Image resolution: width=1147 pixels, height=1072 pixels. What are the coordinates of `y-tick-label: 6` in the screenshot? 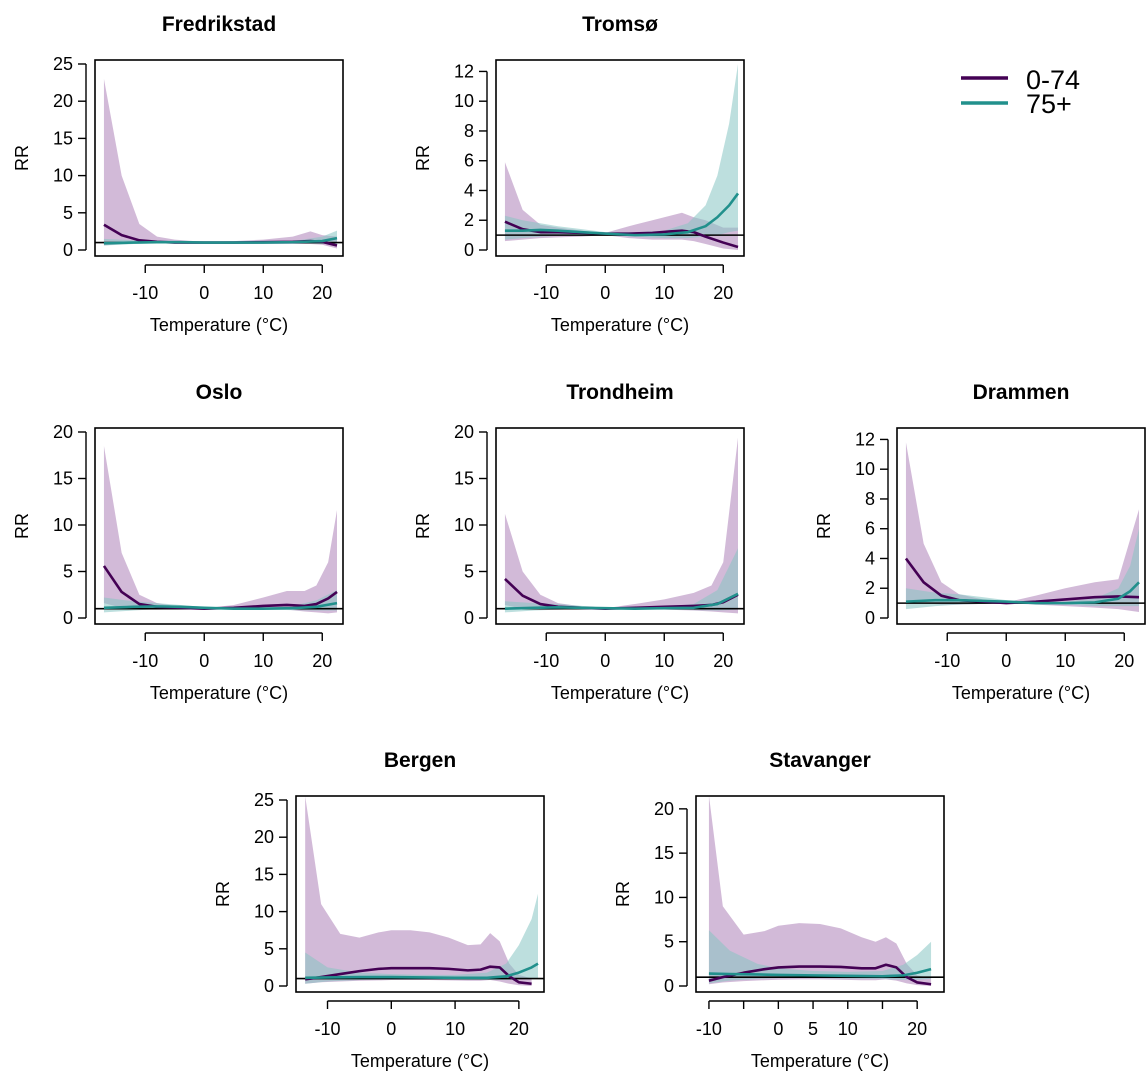 It's located at (870, 529).